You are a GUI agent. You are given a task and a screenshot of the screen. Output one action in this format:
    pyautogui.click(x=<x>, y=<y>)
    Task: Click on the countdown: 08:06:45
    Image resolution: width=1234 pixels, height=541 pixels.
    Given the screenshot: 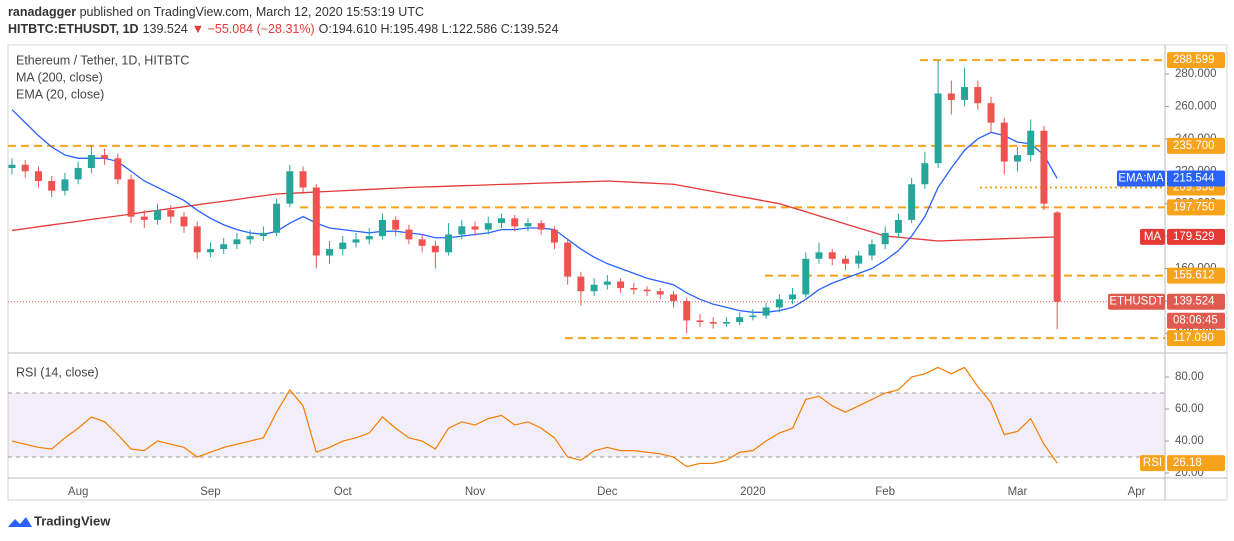 What is the action you would take?
    pyautogui.click(x=1195, y=321)
    